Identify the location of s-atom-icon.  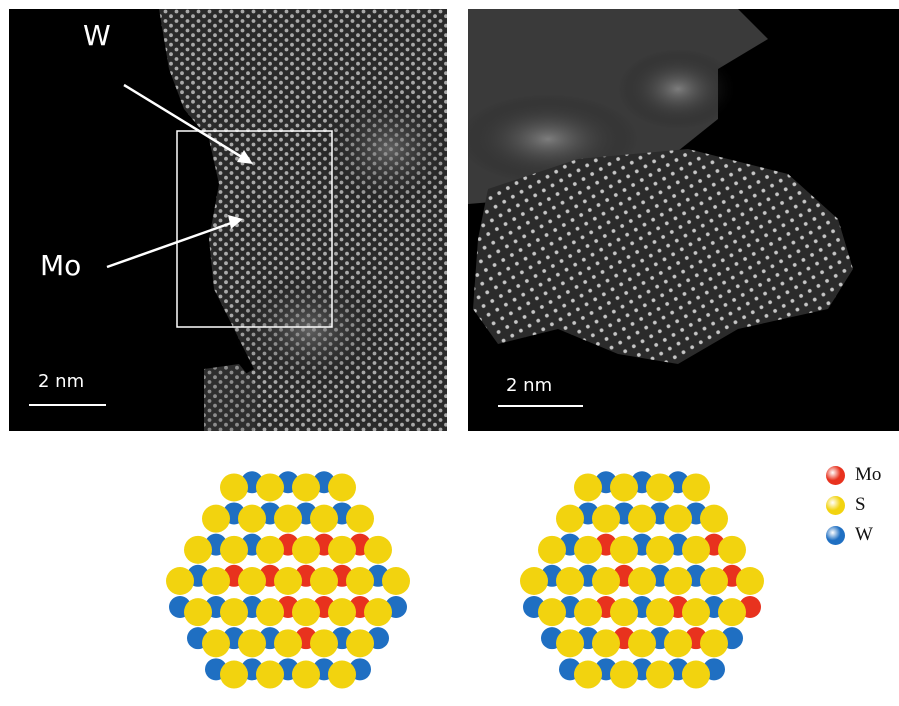
(835, 505).